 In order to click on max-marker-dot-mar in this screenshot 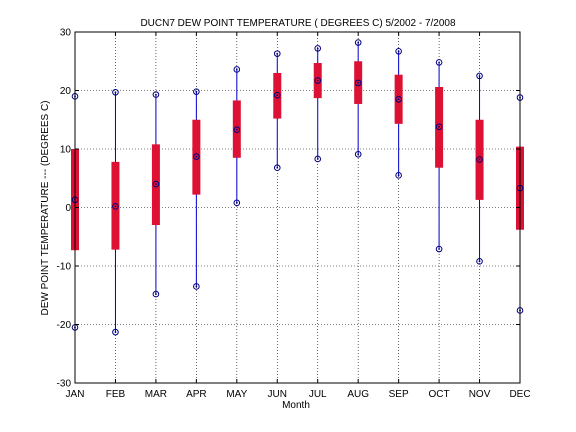, I will do `click(156, 94)`.